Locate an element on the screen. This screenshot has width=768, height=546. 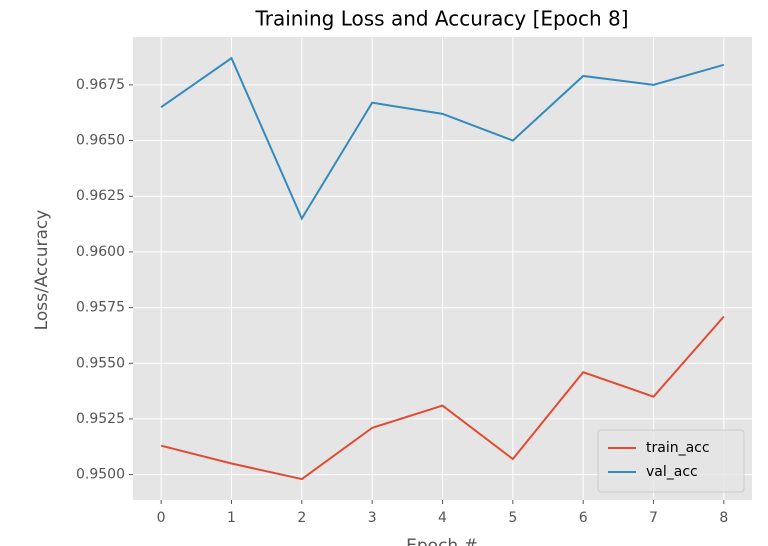
legend-label: val_acc is located at coordinates (672, 472).